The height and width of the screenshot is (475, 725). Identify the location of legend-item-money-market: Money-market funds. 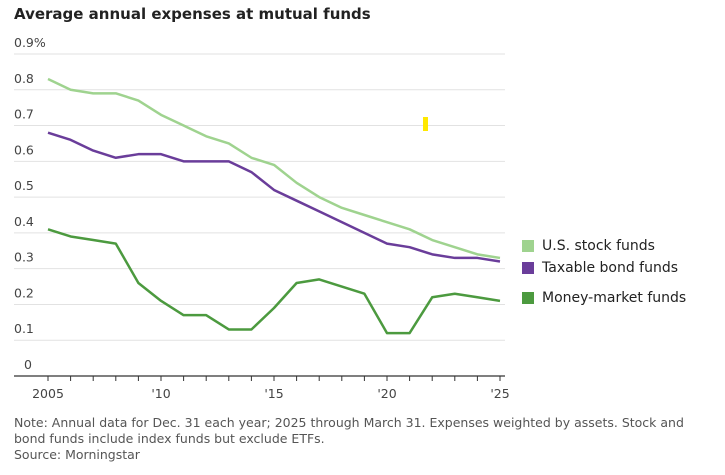
(604, 298).